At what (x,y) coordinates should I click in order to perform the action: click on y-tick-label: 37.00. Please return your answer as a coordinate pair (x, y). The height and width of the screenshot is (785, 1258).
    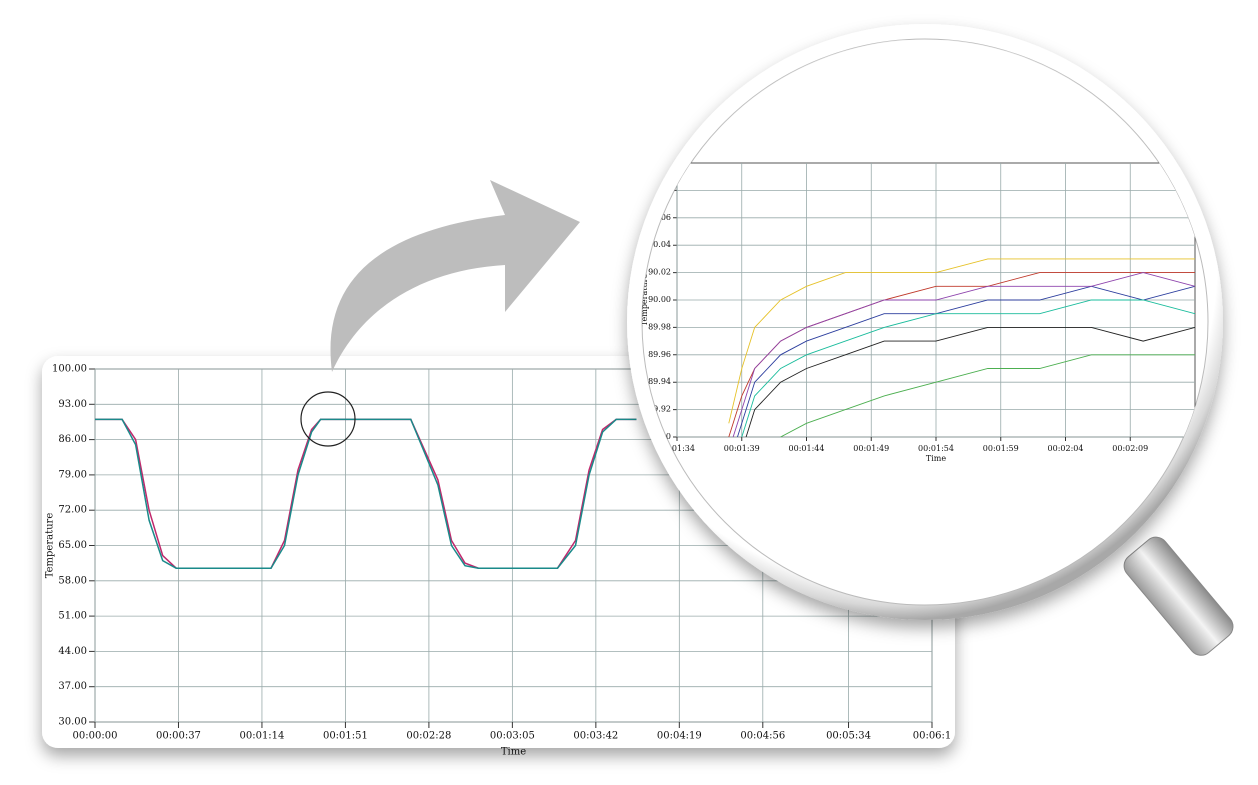
    Looking at the image, I should click on (72, 686).